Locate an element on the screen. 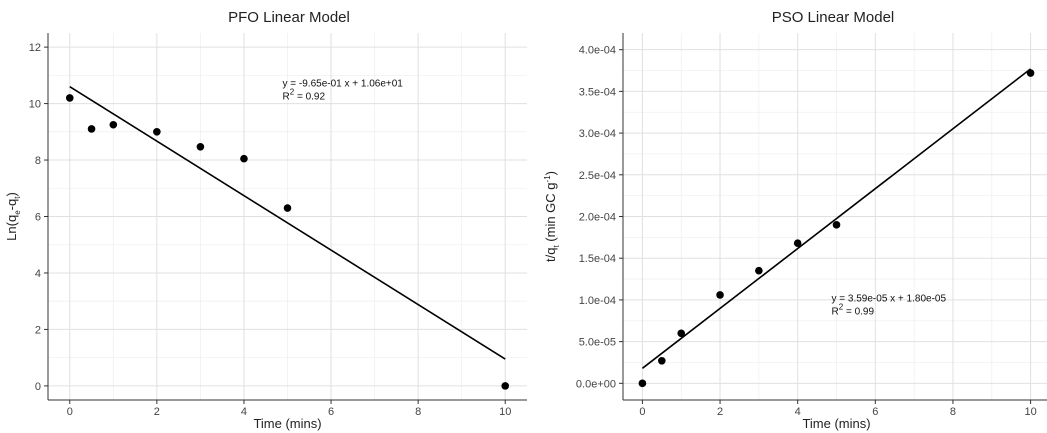  r-squared: R2 = 0.99 is located at coordinates (853, 310).